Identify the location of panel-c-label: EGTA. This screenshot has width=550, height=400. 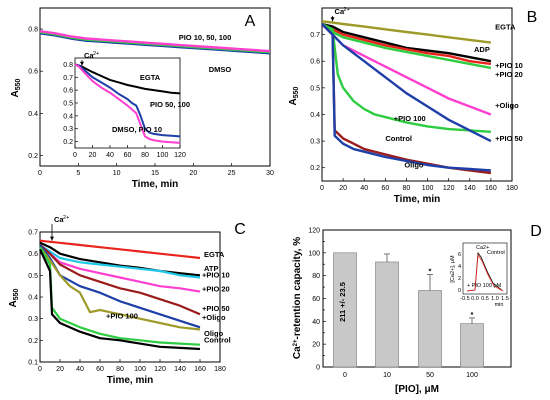
(214, 254).